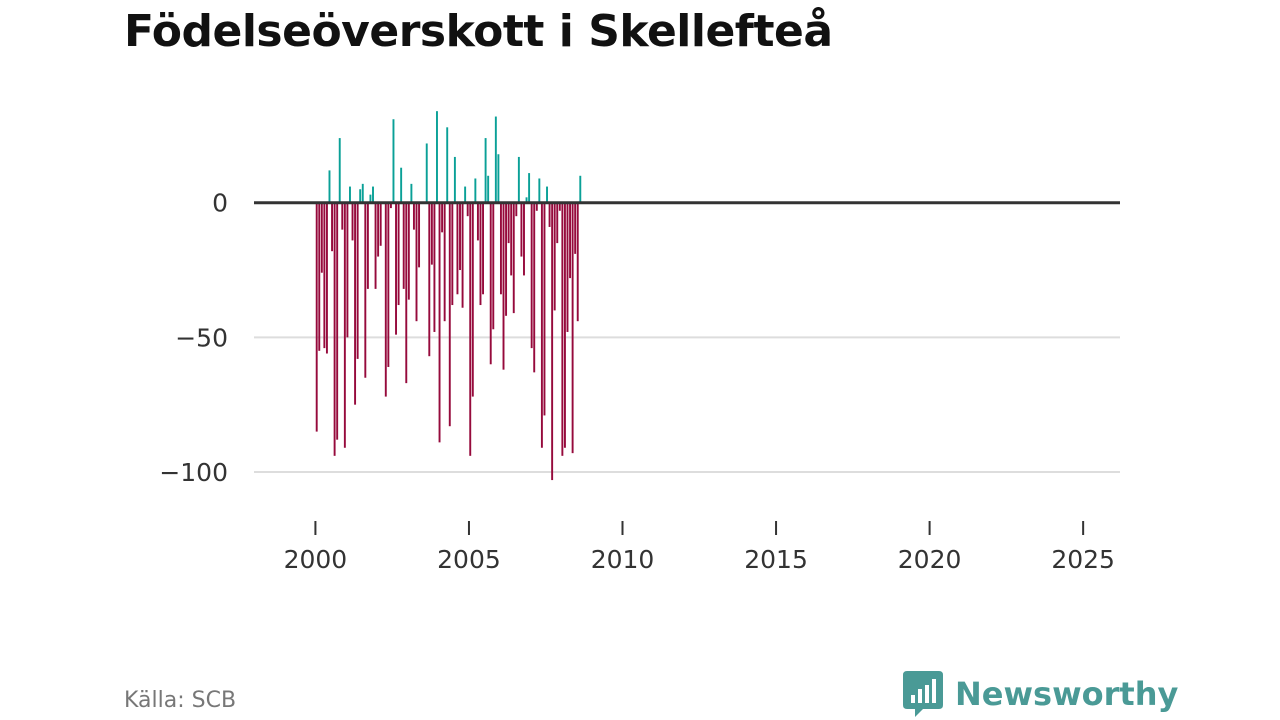  Describe the element at coordinates (201, 337) in the screenshot. I see `y-tick-label: −50` at that location.